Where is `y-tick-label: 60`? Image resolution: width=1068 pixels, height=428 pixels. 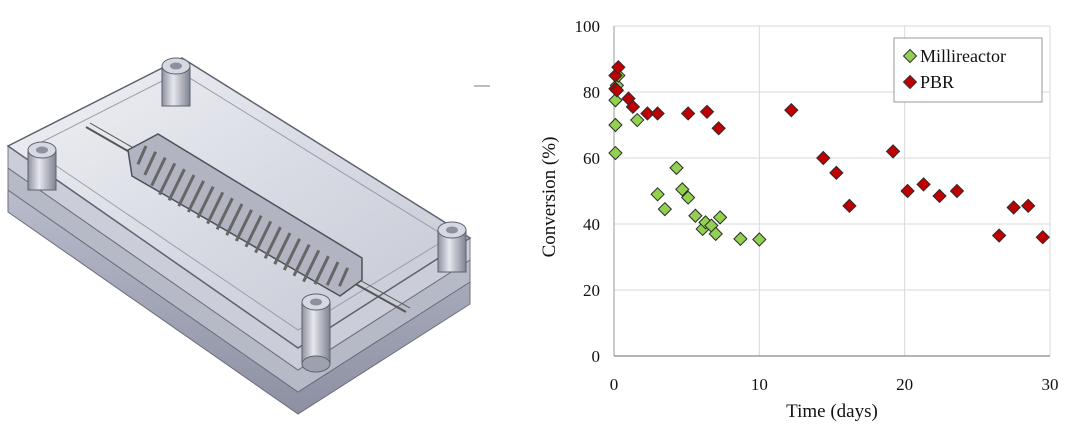
y-tick-label: 60 is located at coordinates (591, 158).